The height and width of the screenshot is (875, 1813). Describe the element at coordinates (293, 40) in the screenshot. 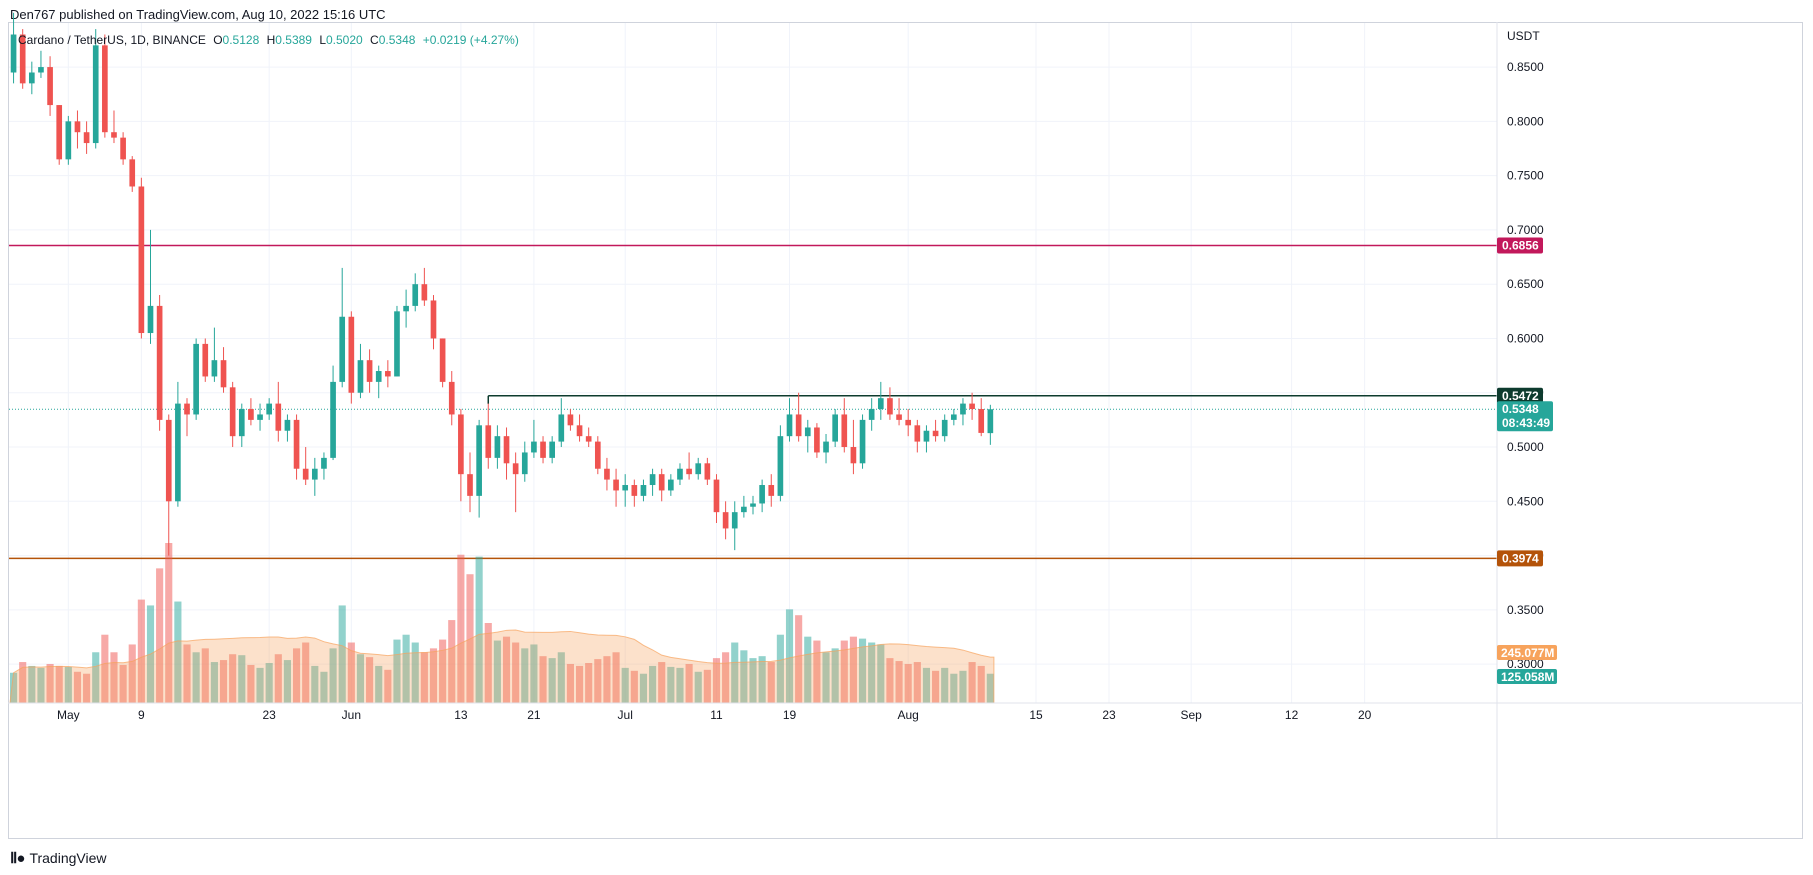

I see `high-value: 0.5389` at that location.